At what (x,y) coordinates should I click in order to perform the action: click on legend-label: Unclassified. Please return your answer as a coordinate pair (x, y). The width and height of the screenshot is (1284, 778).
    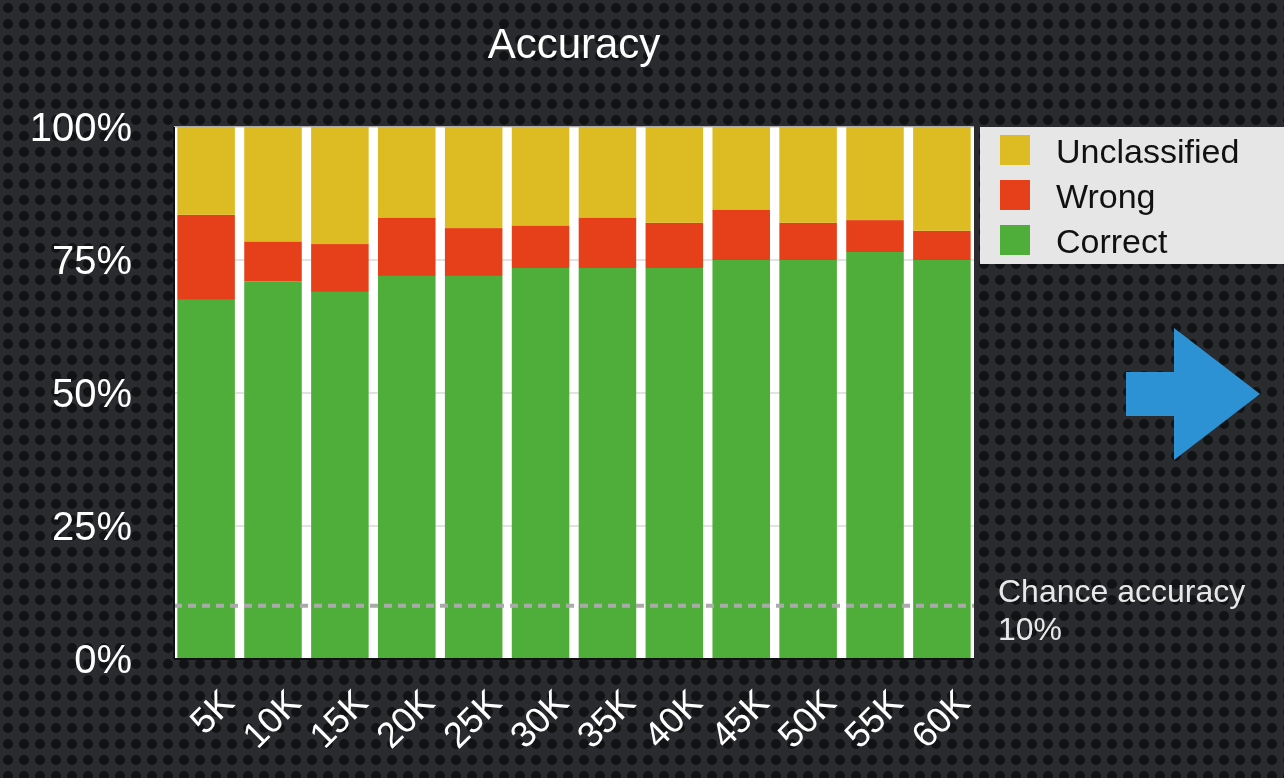
    Looking at the image, I should click on (1148, 150).